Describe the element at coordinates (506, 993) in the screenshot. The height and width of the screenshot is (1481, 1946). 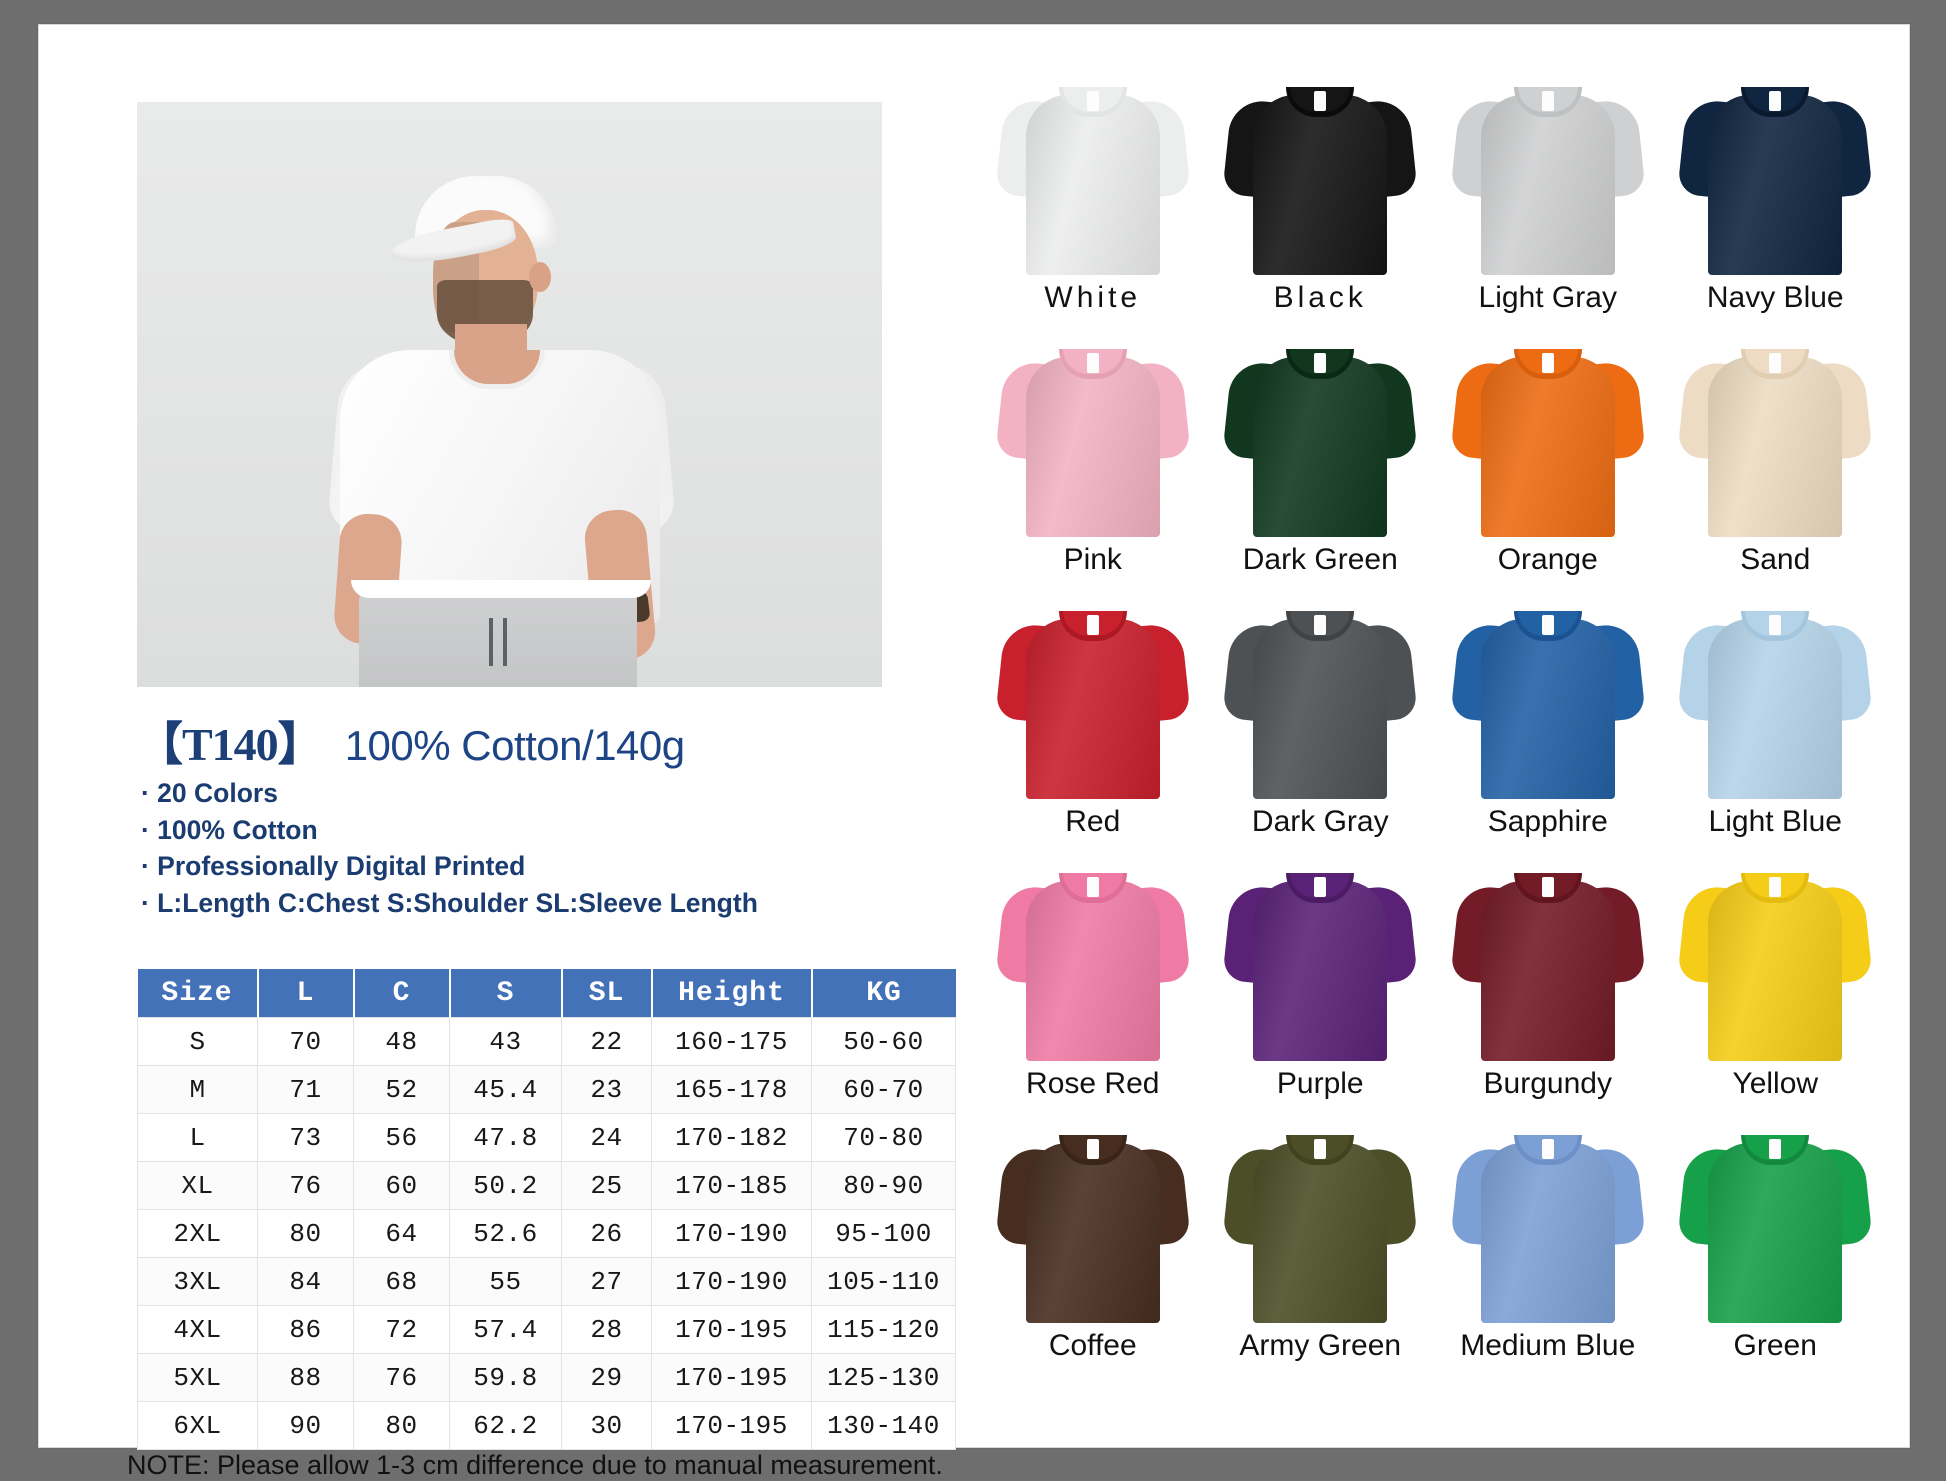
I see `col-header-shoulder: S` at that location.